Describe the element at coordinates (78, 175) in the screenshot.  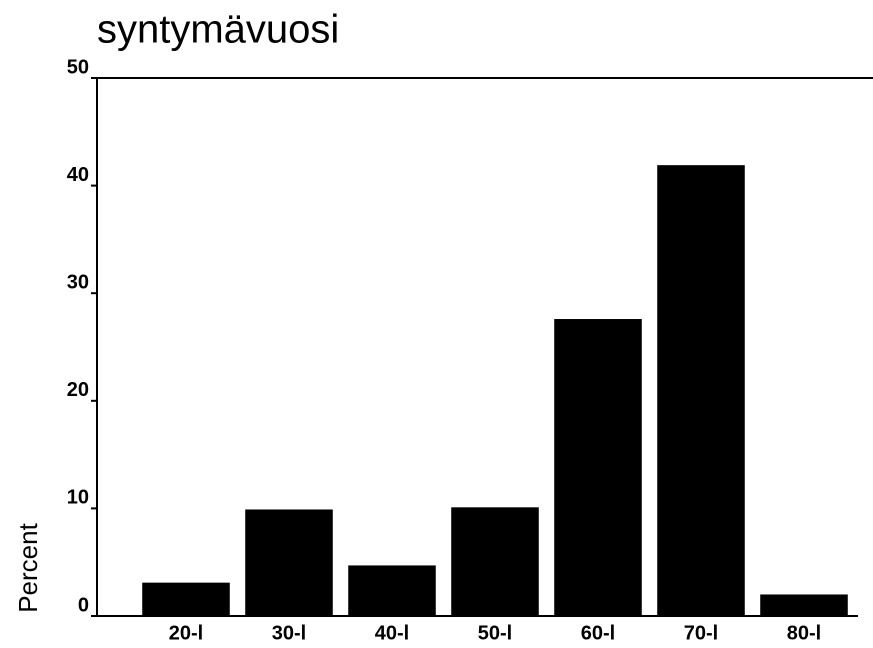
I see `y-tick-label: 40` at that location.